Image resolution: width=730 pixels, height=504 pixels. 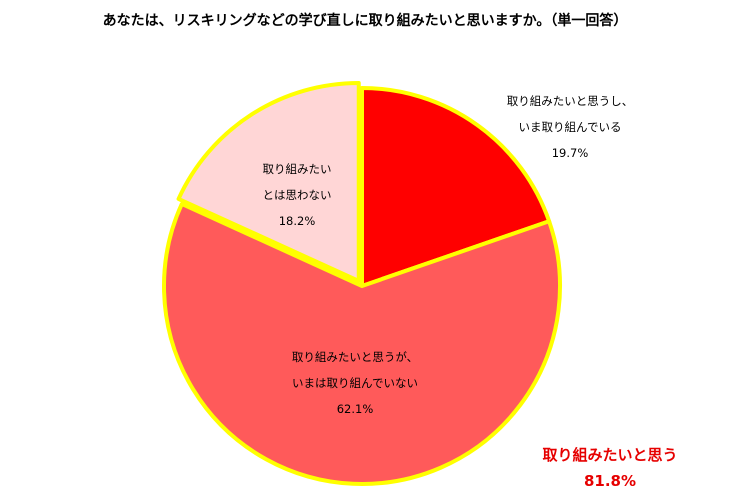 I want to click on slice-label-currently-doing: 取り組みたいと思うし、 いま取り組んでいる 19.7%, so click(x=570, y=127).